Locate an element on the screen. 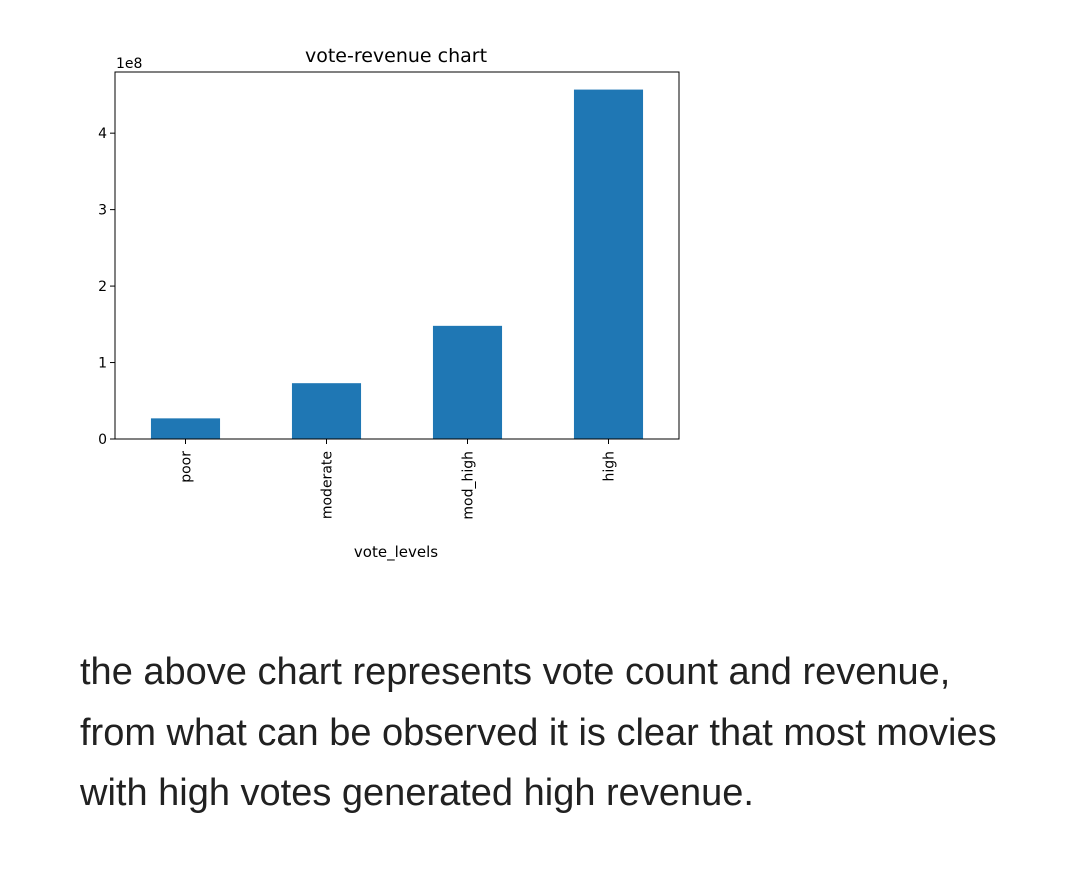 The width and height of the screenshot is (1080, 877). x-tick-label-poor: poor is located at coordinates (187, 467).